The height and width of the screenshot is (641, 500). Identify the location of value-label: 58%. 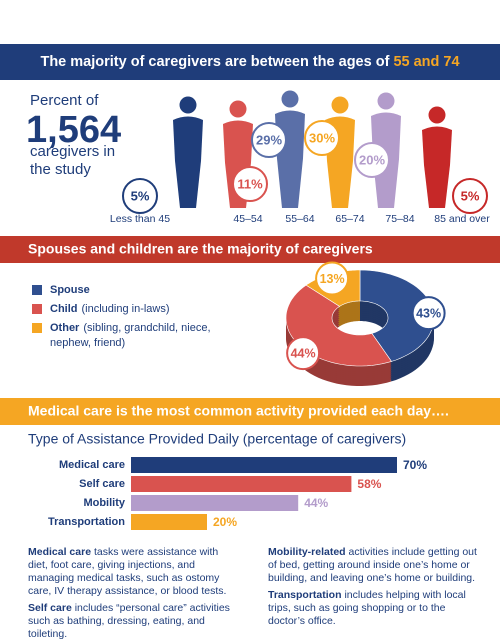
(369, 484).